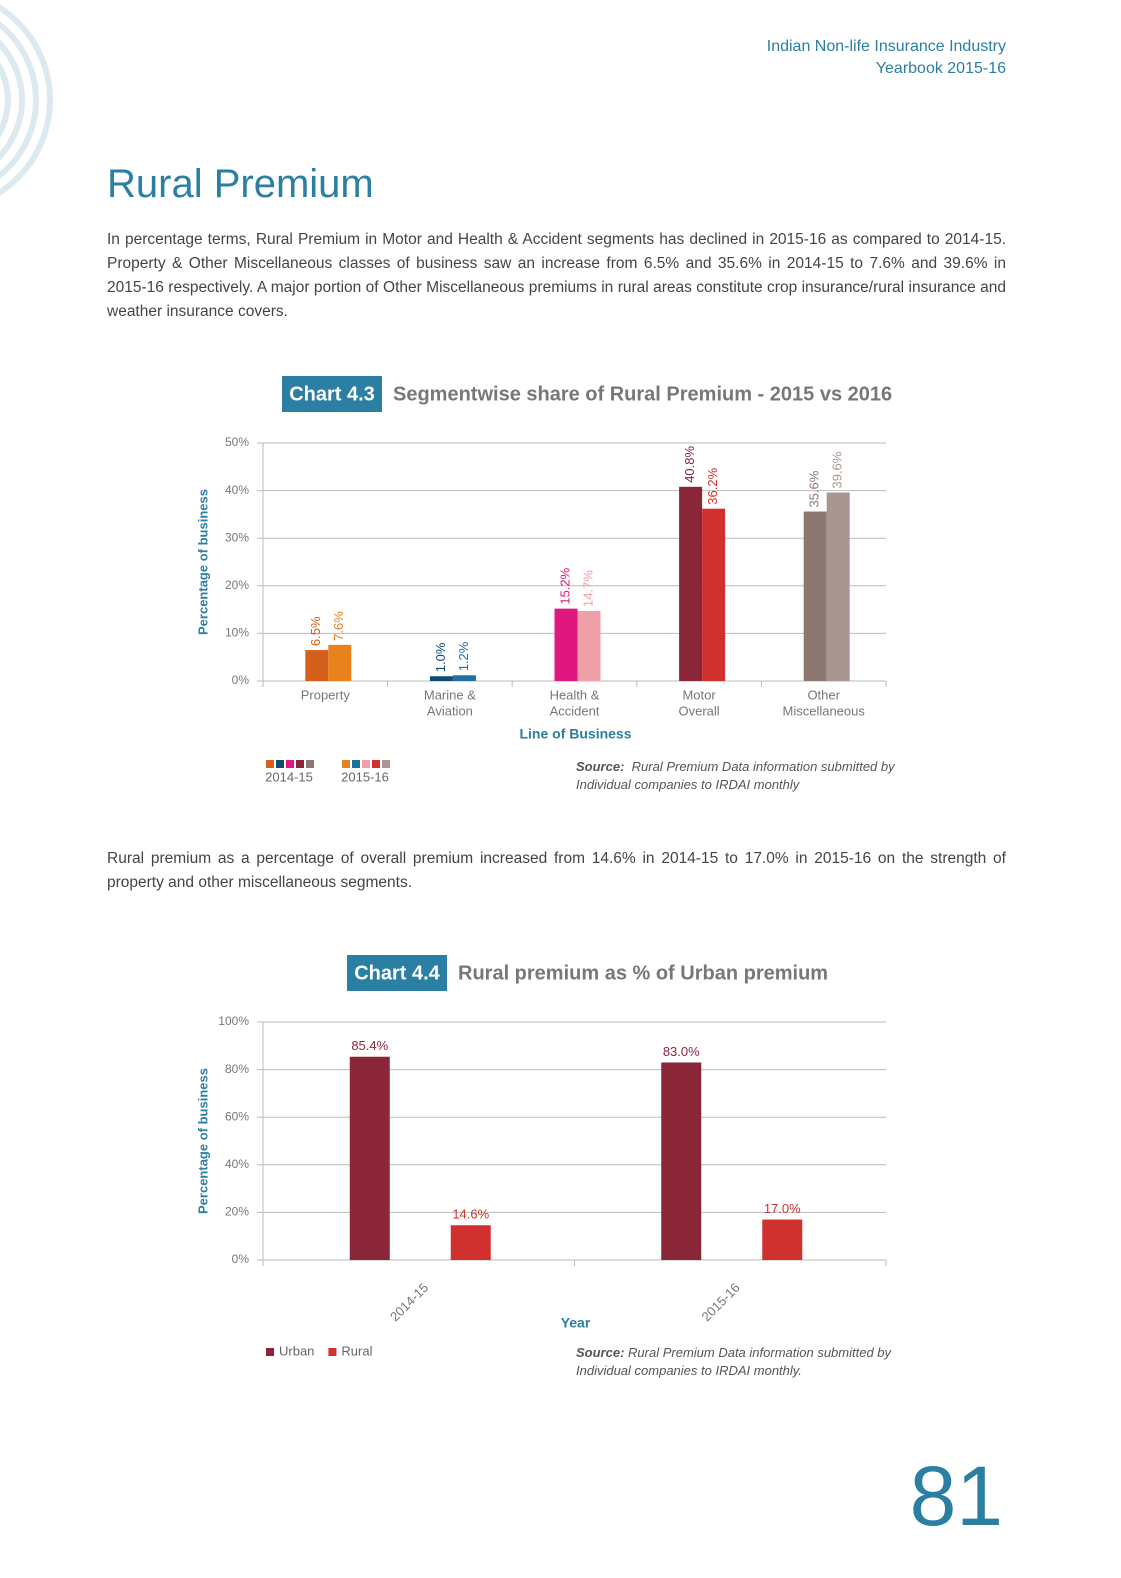 The height and width of the screenshot is (1578, 1121). Describe the element at coordinates (575, 734) in the screenshot. I see `x-axis-label: Line of Business` at that location.